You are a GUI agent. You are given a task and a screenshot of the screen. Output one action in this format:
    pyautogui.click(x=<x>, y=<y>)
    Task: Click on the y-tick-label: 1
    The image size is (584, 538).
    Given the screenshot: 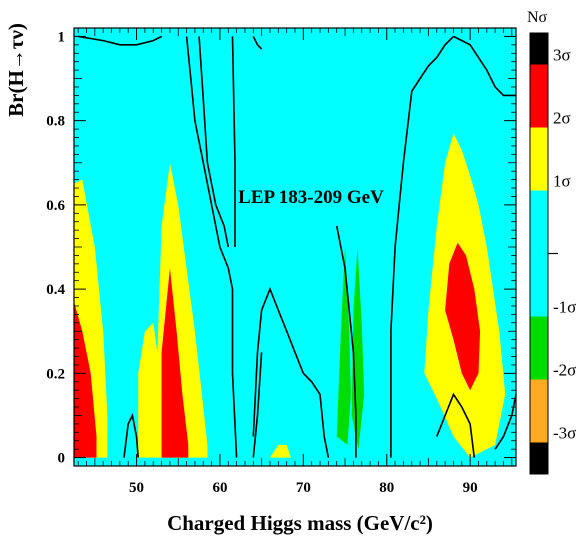 What is the action you would take?
    pyautogui.click(x=62, y=37)
    